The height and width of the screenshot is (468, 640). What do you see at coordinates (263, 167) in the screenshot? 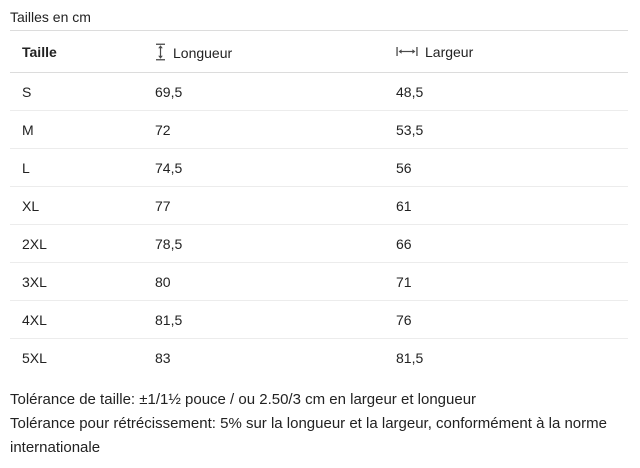
I see `cell-longueur: 74,5` at bounding box center [263, 167].